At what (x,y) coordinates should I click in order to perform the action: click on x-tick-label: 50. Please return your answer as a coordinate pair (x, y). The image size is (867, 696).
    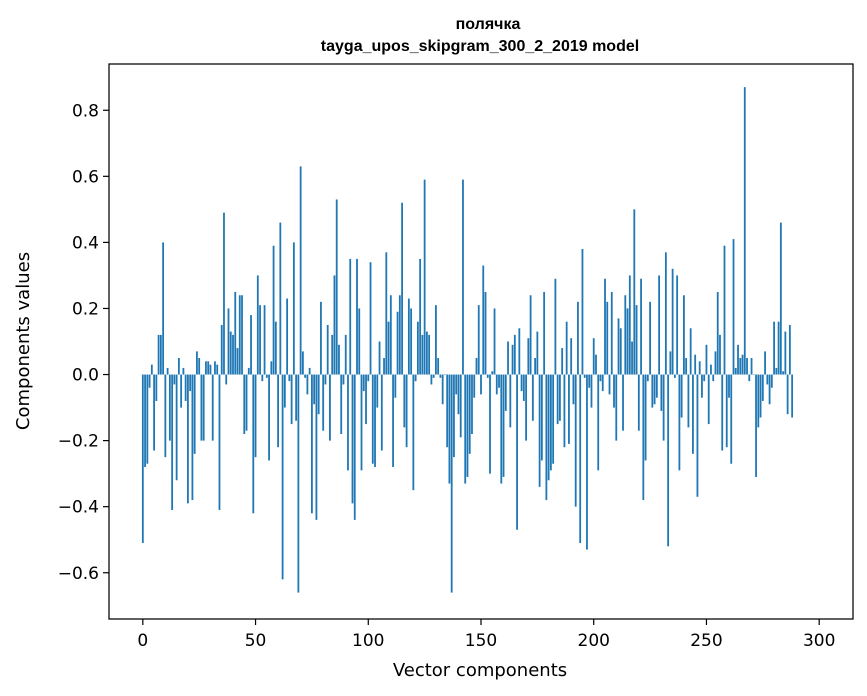
    Looking at the image, I should click on (256, 641).